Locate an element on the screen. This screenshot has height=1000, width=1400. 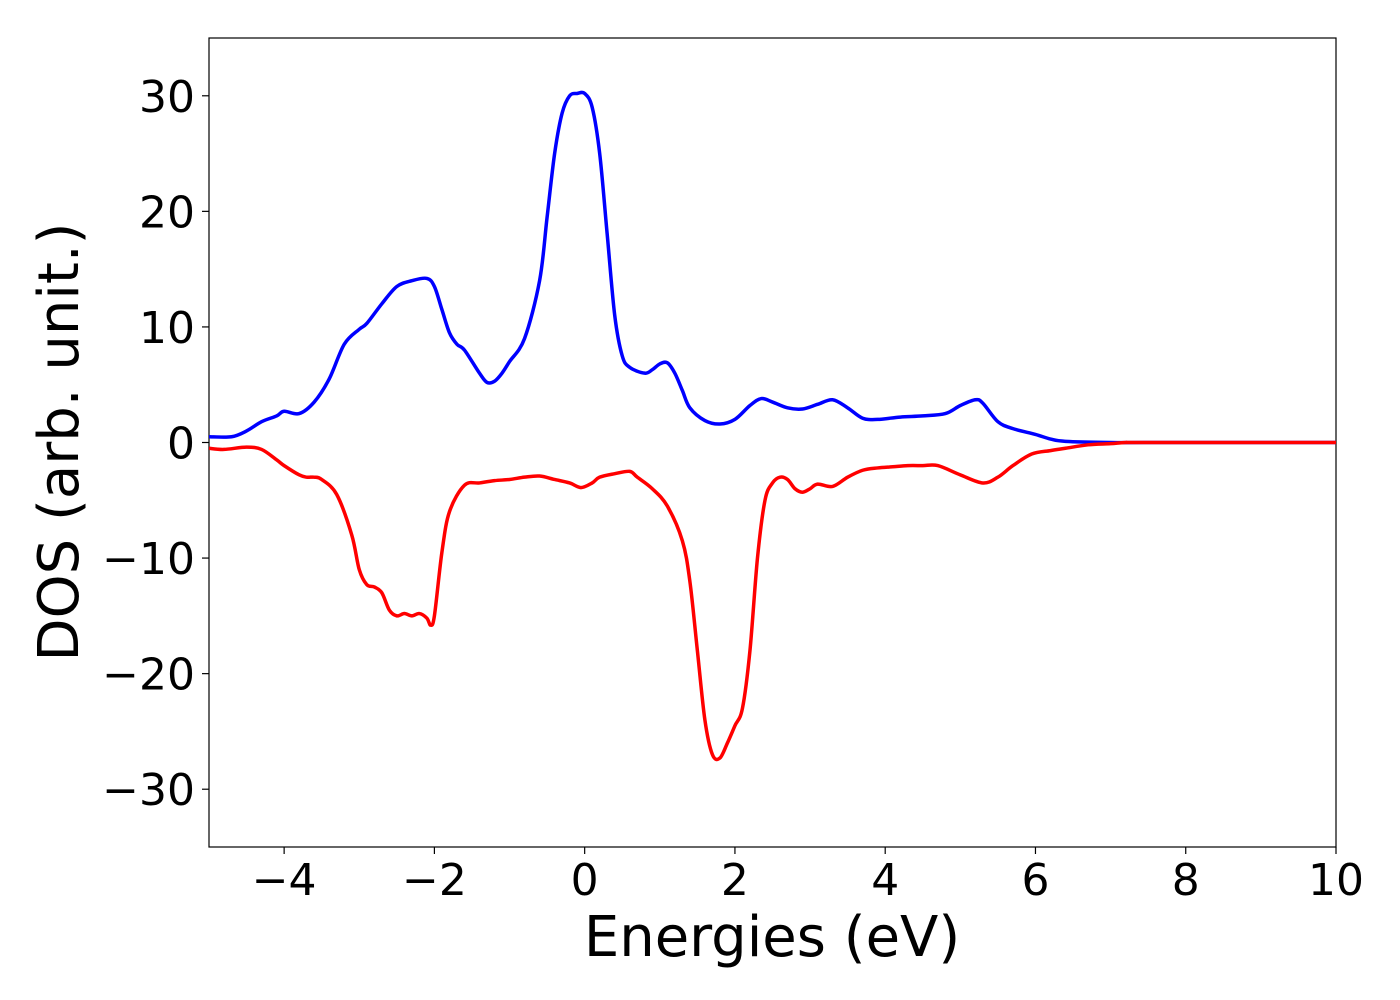
y-tick-label: −10 is located at coordinates (148, 559).